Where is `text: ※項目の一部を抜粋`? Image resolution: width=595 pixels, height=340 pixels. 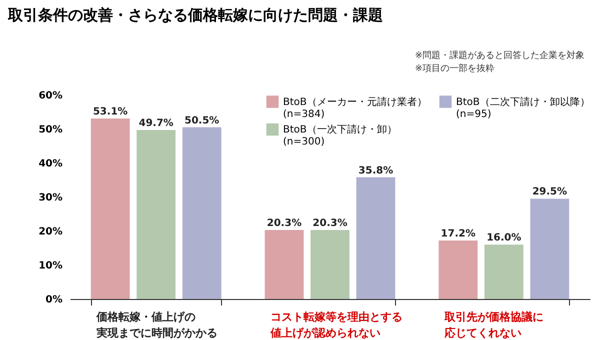
text: ※項目の一部を抜粋 is located at coordinates (455, 68).